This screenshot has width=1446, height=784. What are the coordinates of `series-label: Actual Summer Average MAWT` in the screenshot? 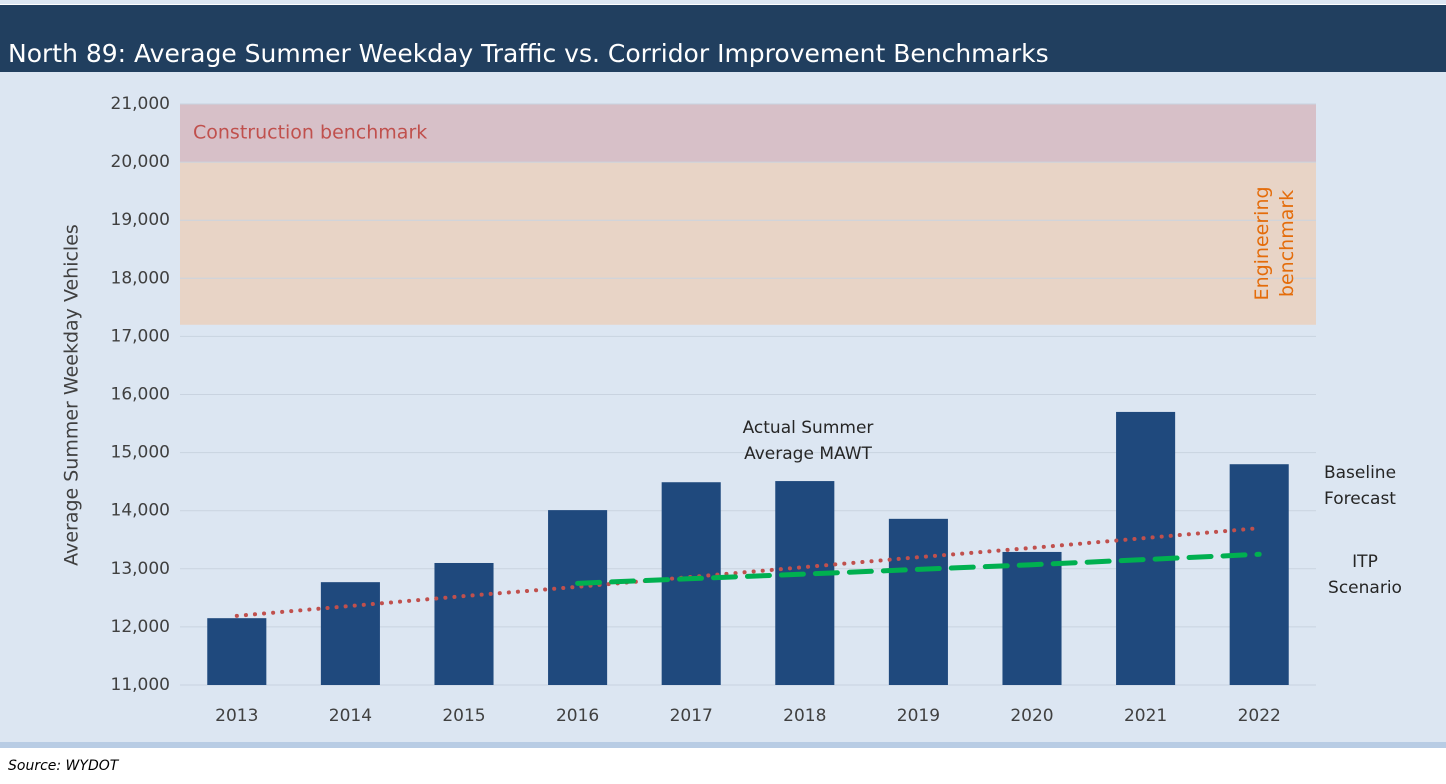 It's located at (808, 441).